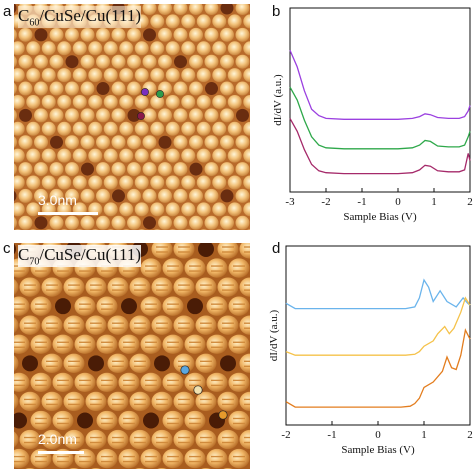 The image size is (474, 473). I want to click on y-axis-label: dI/dV (a.u.), so click(274, 335).